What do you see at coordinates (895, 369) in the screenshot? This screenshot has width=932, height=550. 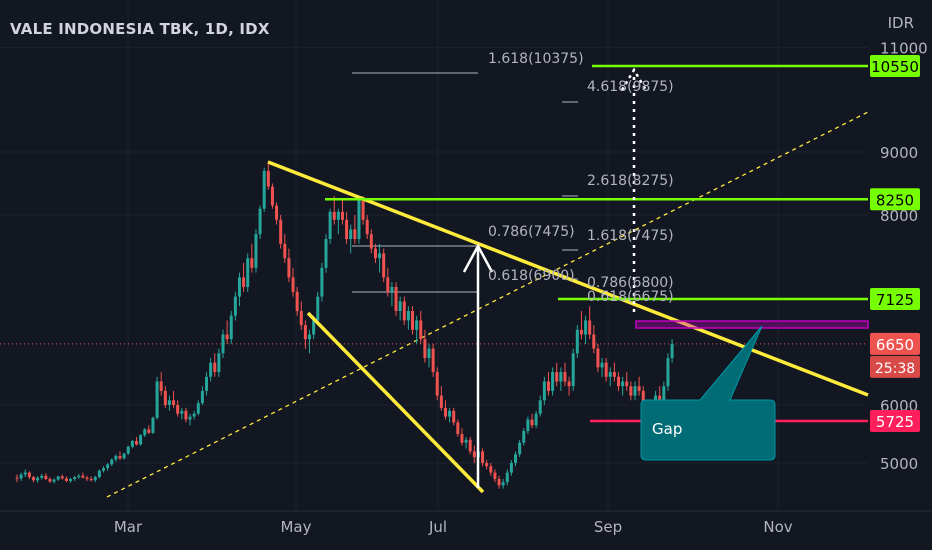 I see `countdown-text: 25:38` at bounding box center [895, 369].